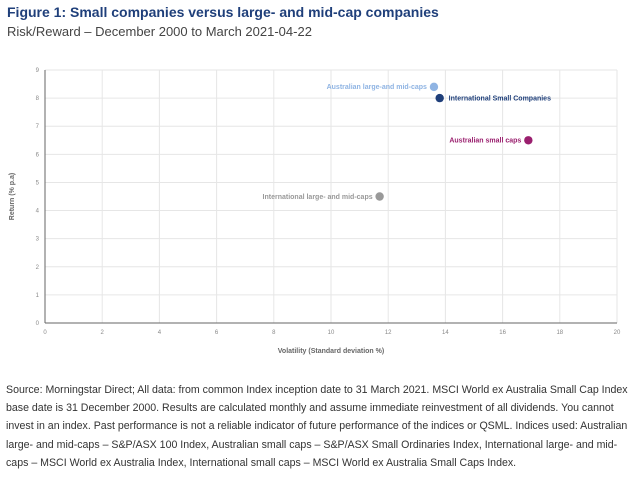 The width and height of the screenshot is (634, 484). Describe the element at coordinates (318, 197) in the screenshot. I see `data-point-label: International large- and mid-caps` at that location.